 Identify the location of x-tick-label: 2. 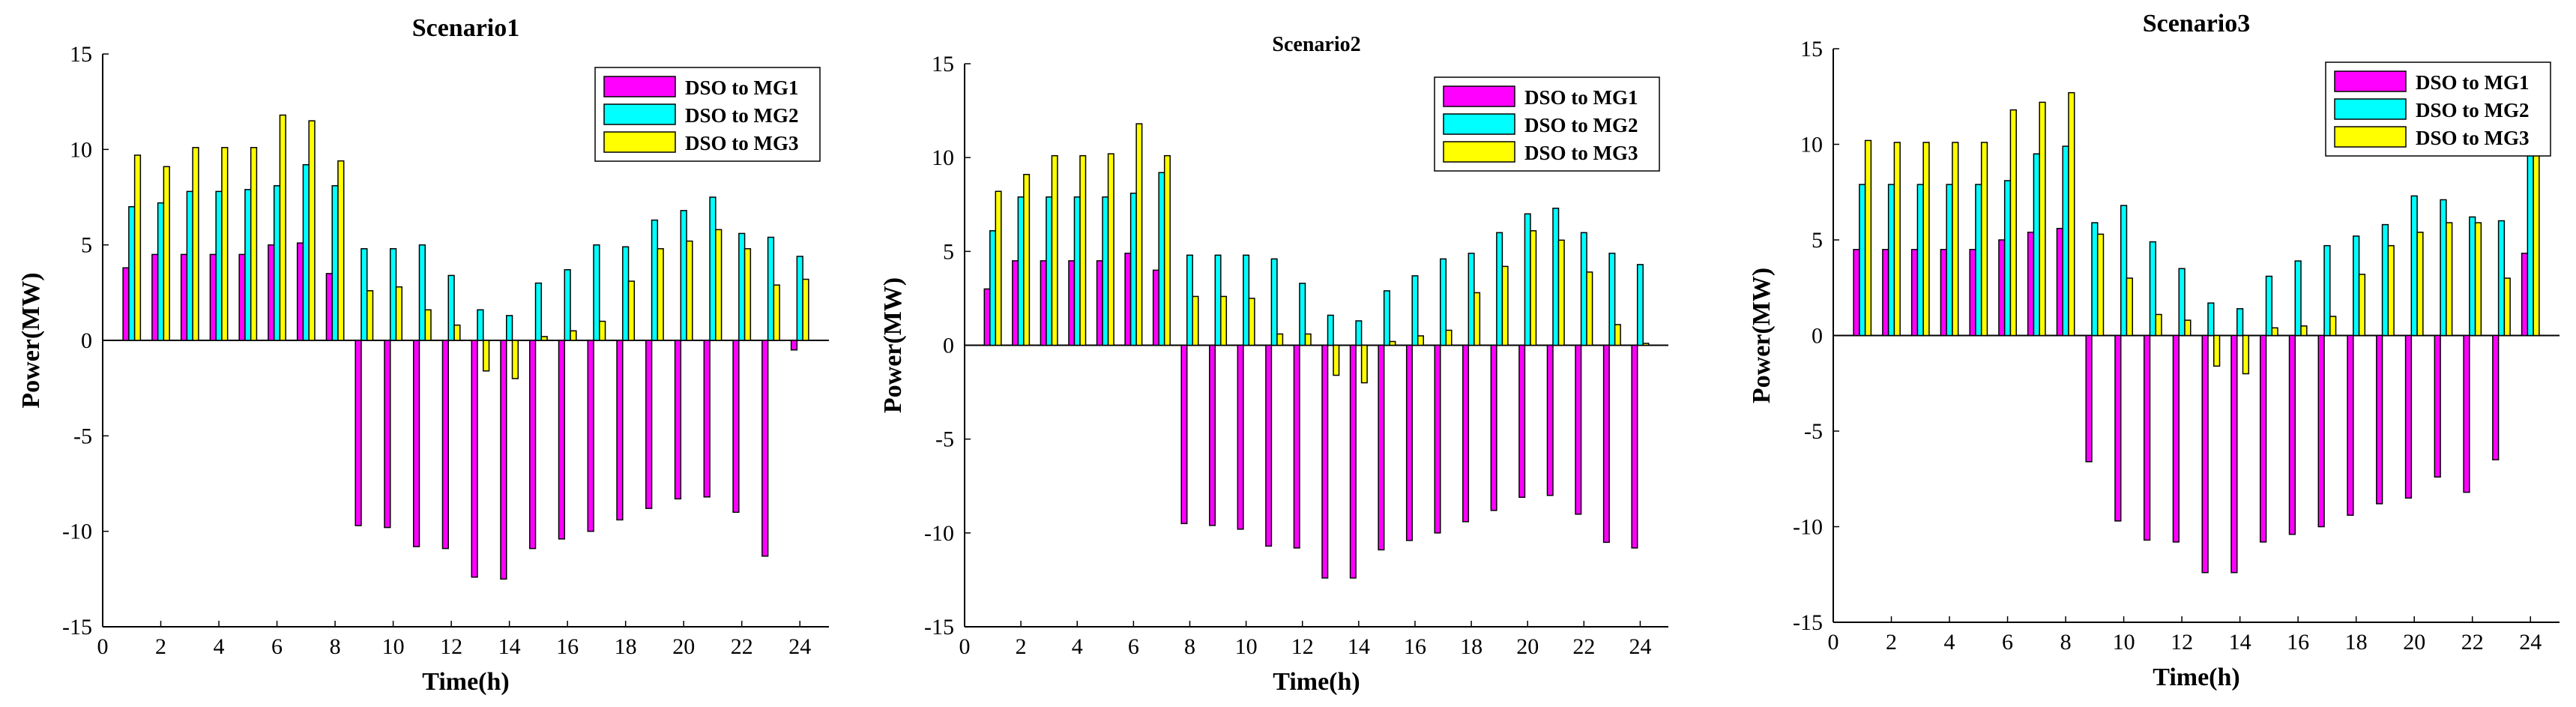
(161, 646).